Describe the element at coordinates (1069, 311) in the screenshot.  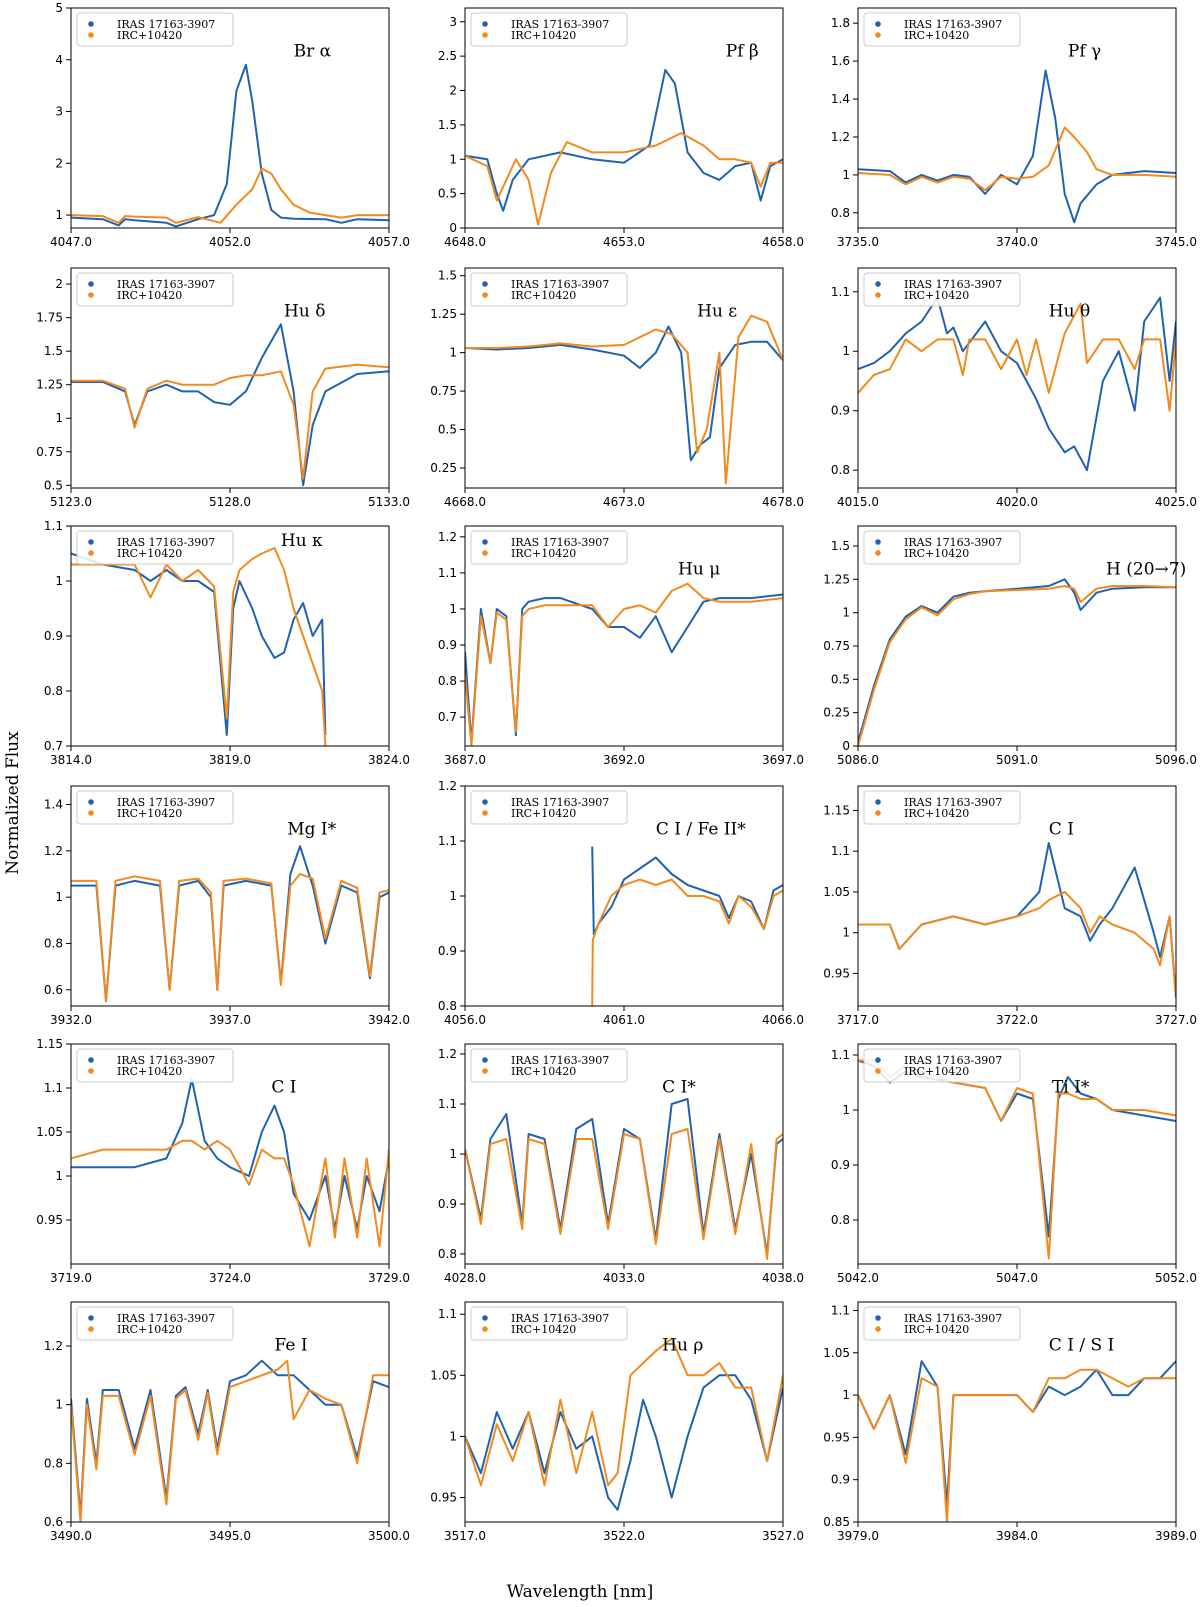
I see `spectral-line-label: Hu θ` at that location.